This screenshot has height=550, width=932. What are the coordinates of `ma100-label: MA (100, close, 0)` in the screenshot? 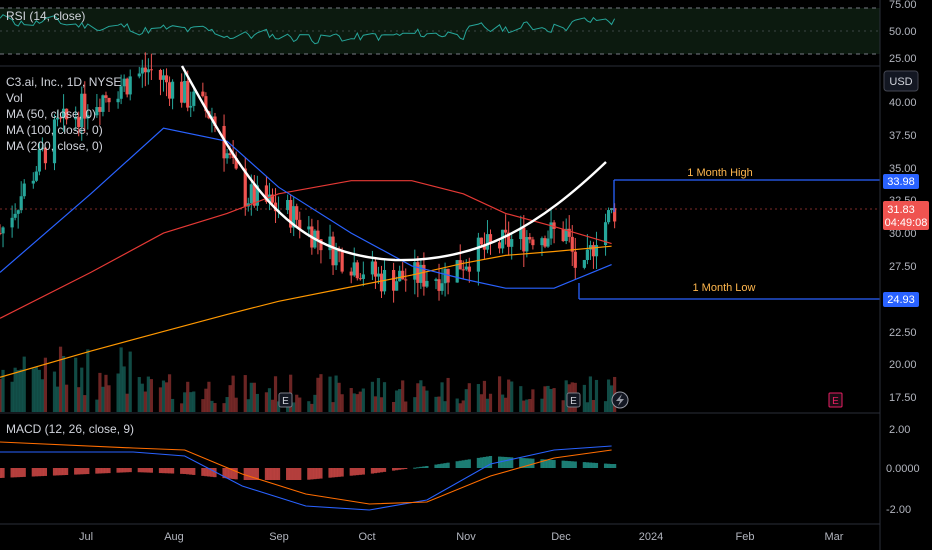 It's located at (54, 130).